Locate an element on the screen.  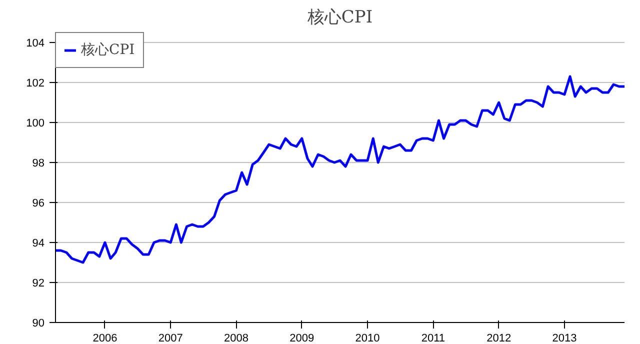
y-tick-label: 92 is located at coordinates (38, 284).